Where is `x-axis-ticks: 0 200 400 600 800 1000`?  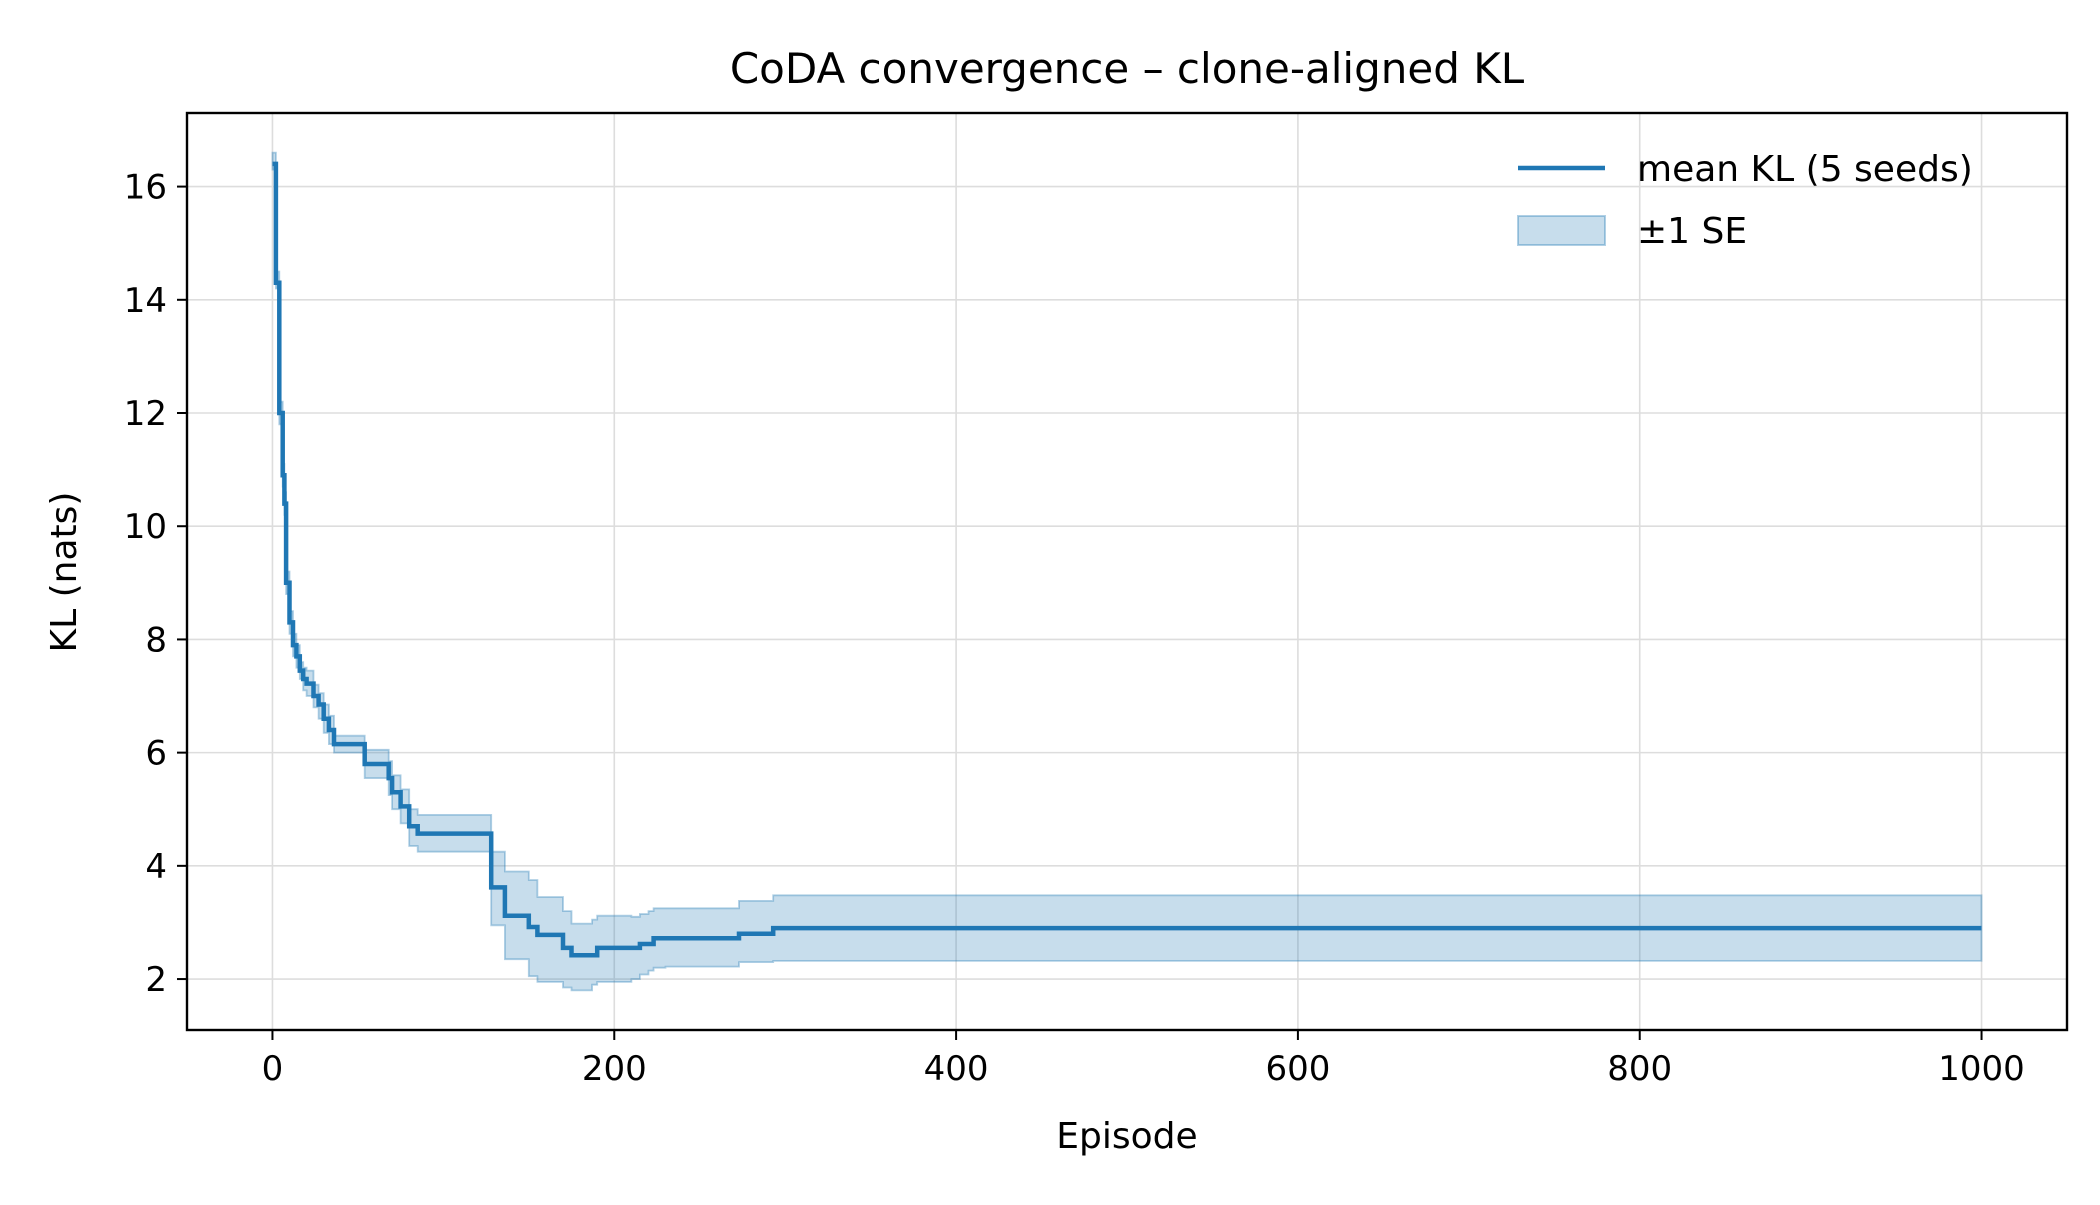 x-axis-ticks: 0 200 400 600 800 1000 is located at coordinates (1143, 1059).